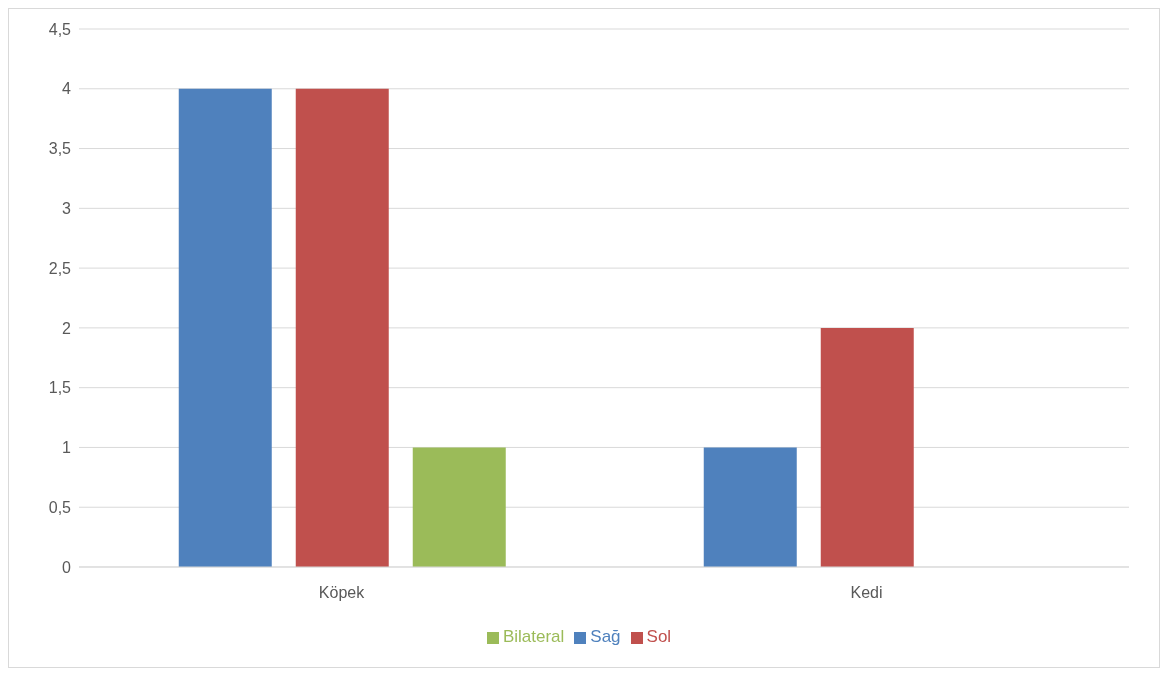 This screenshot has width=1171, height=675. I want to click on legend-label: Bilateral, so click(533, 636).